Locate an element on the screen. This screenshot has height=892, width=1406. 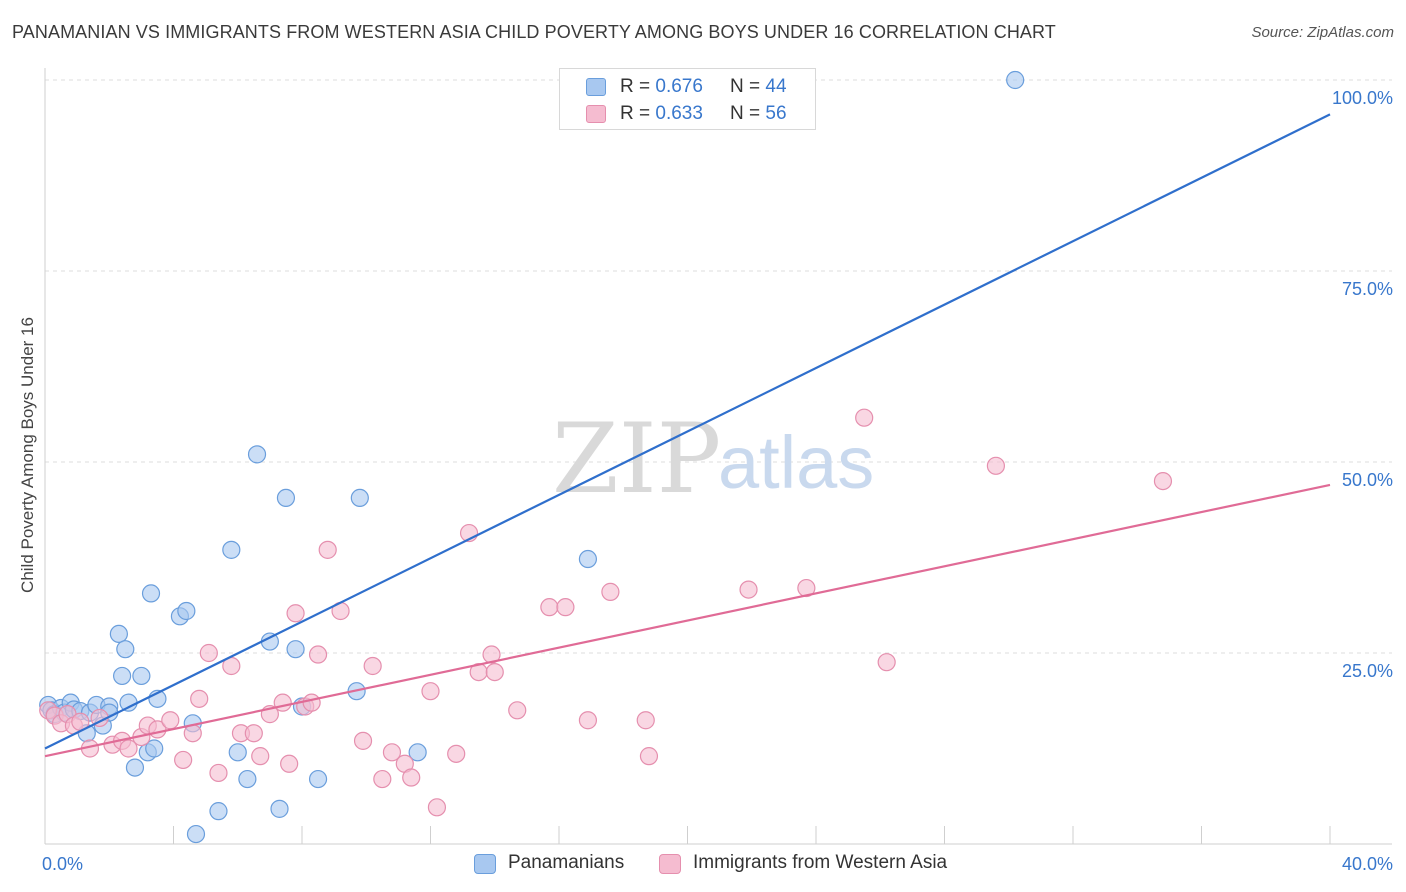
x-tick-label: 40.0% is located at coordinates (1367, 864).